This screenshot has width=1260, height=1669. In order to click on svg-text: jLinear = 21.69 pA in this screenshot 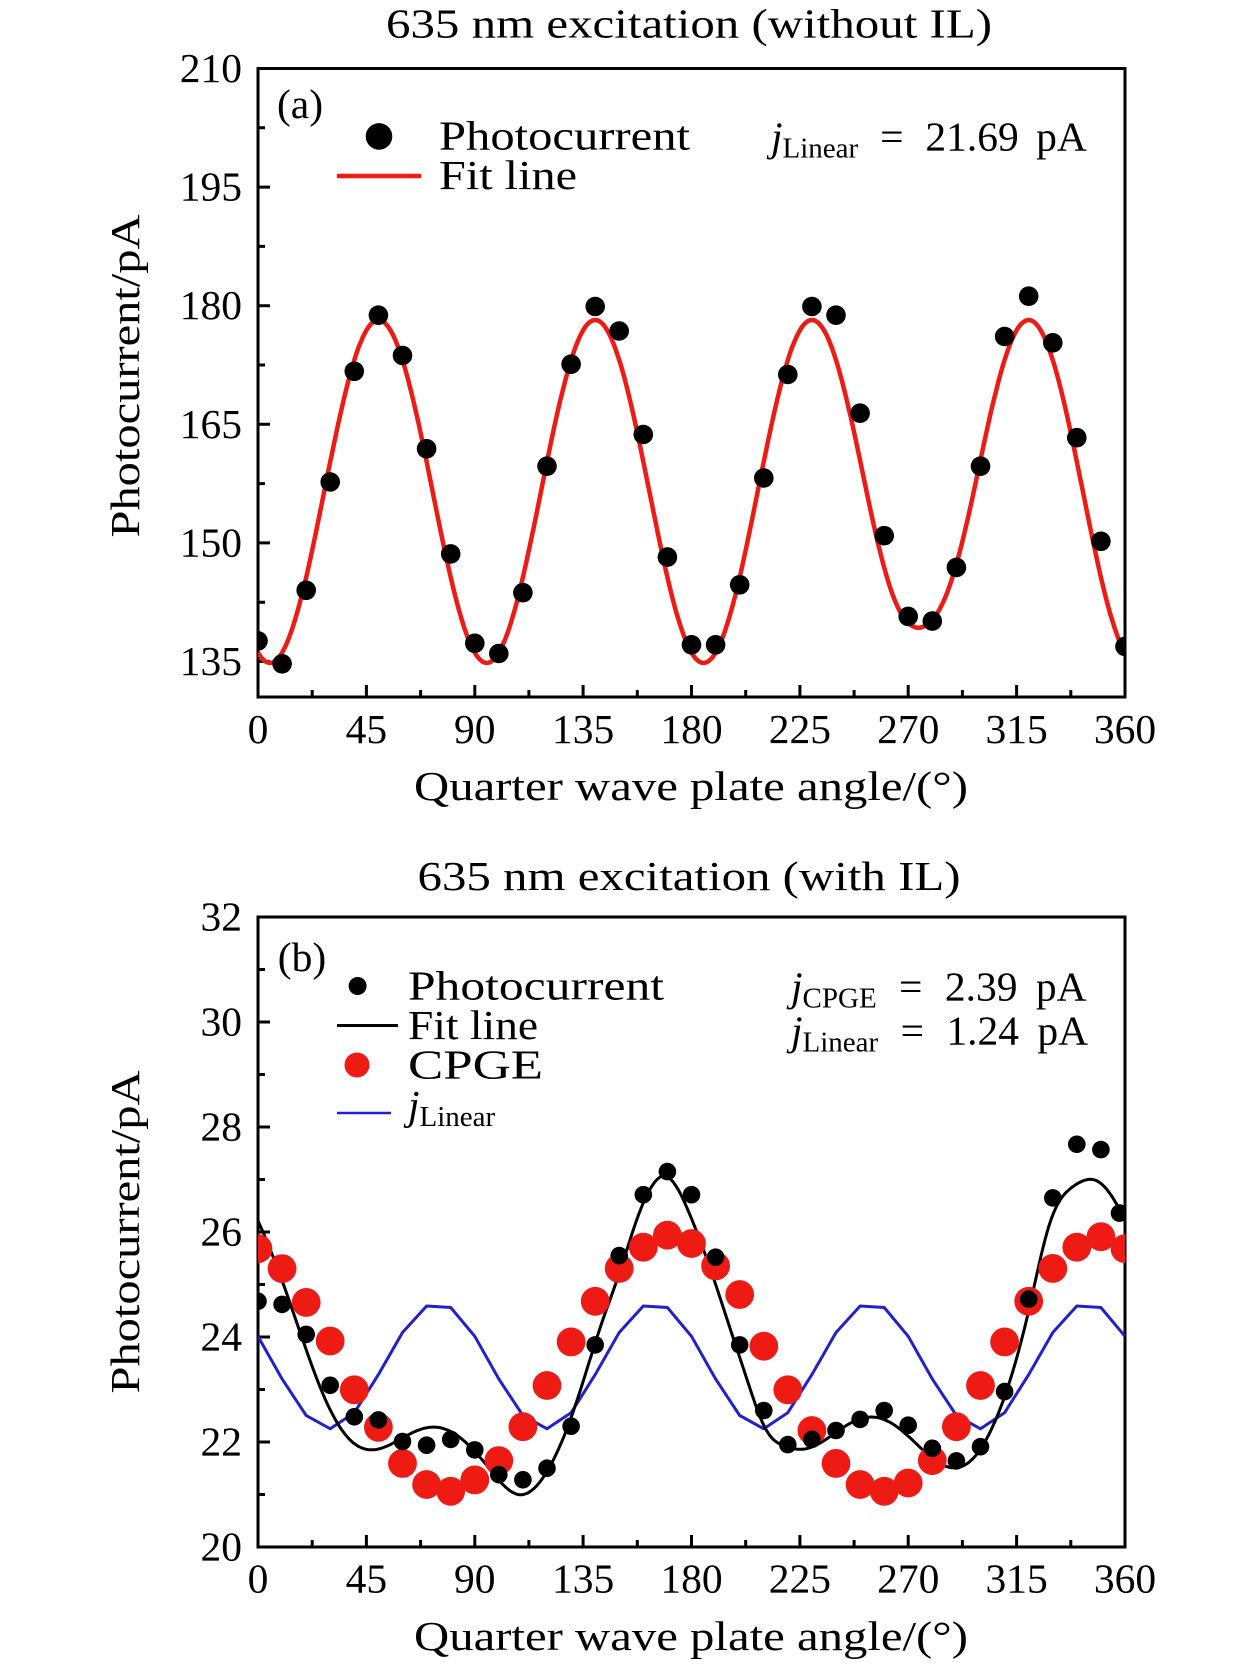, I will do `click(926, 139)`.